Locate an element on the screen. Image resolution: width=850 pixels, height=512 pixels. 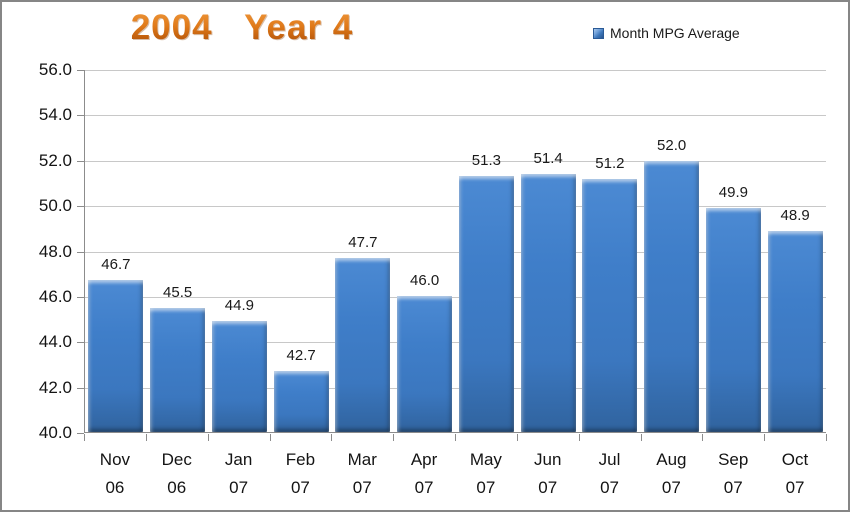
x-label-month: Jan is located at coordinates (238, 459).